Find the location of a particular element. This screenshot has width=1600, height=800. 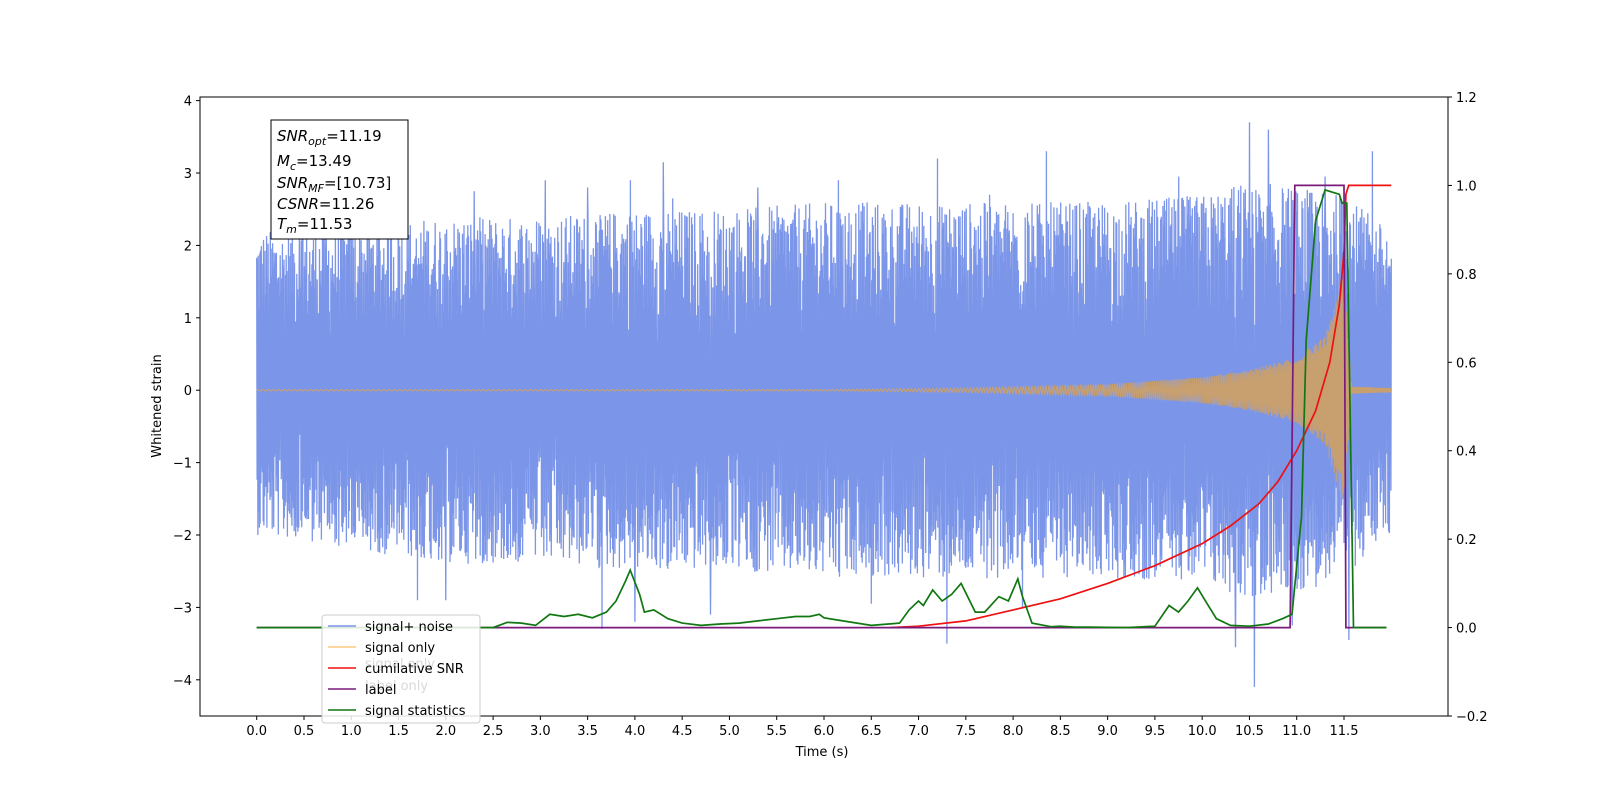

y2-tick-label: 0.0 is located at coordinates (1466, 629).